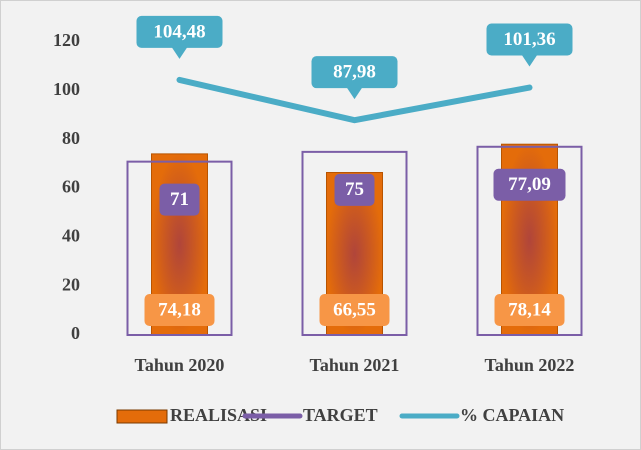  What do you see at coordinates (71, 284) in the screenshot?
I see `y-tick-label: 20` at bounding box center [71, 284].